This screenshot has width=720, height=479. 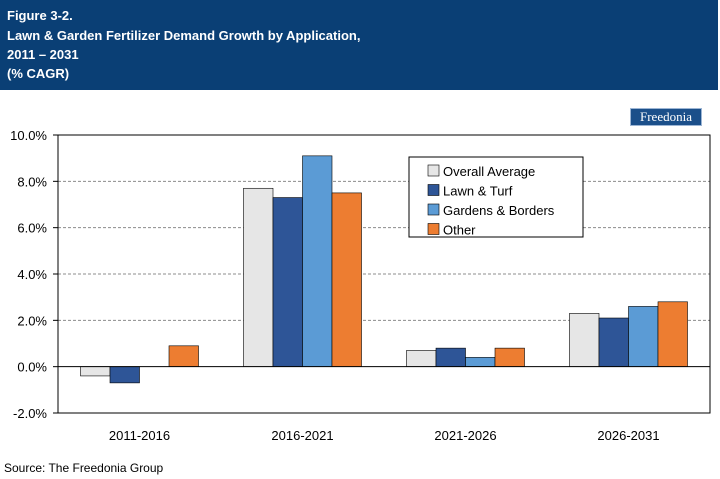 I want to click on y-tick-label: -2.0%, so click(x=30, y=413).